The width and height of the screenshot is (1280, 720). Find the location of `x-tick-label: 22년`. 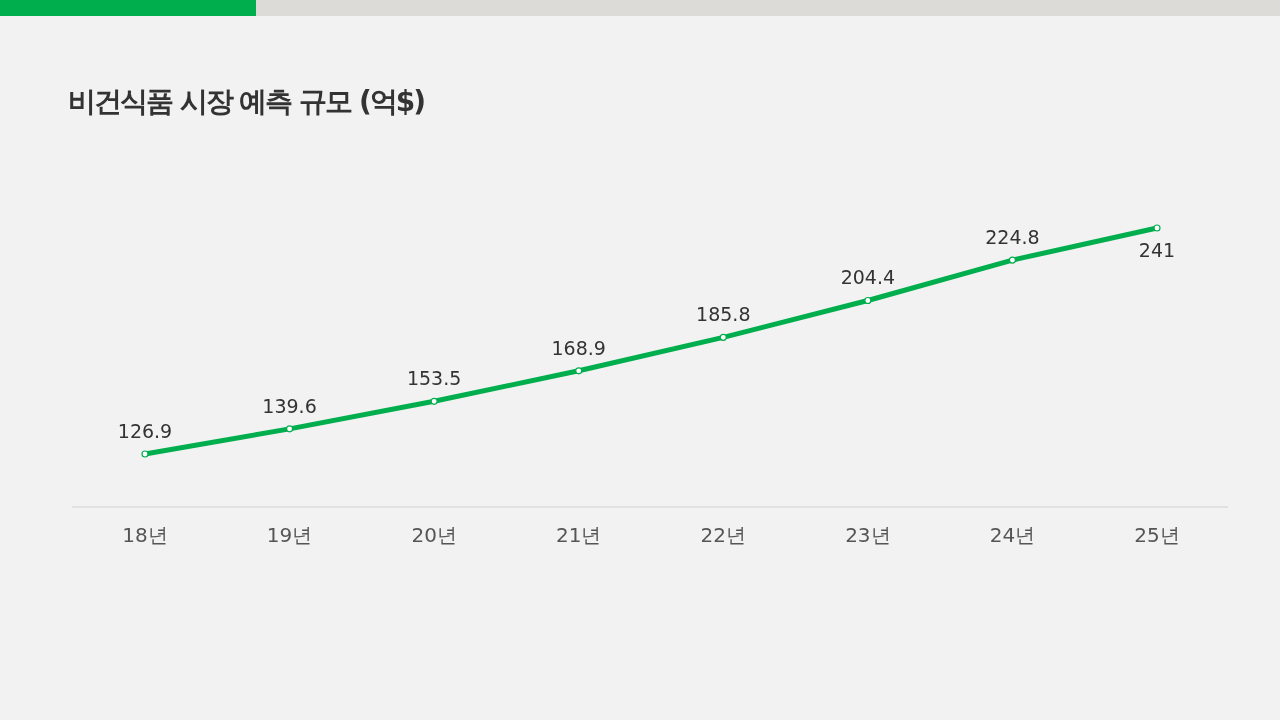

x-tick-label: 22년 is located at coordinates (723, 535).